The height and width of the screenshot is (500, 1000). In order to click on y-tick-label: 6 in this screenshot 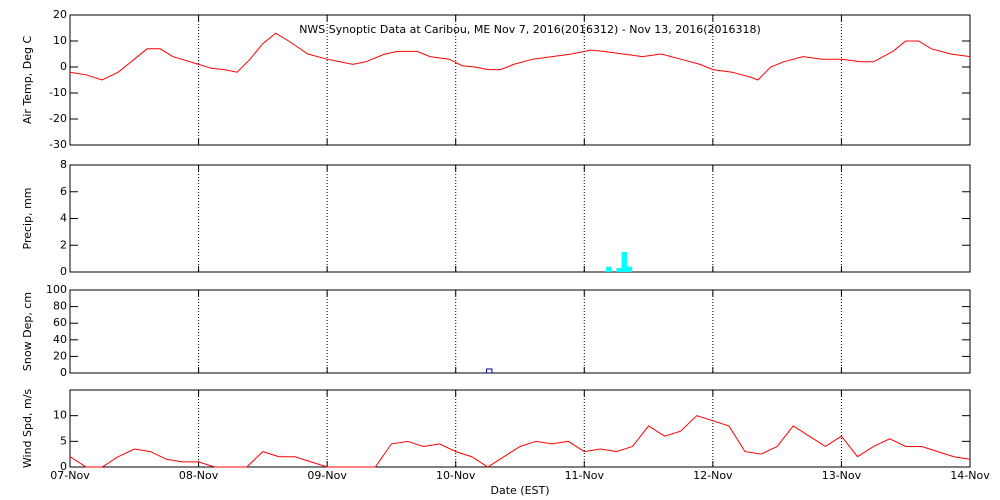, I will do `click(63, 191)`.